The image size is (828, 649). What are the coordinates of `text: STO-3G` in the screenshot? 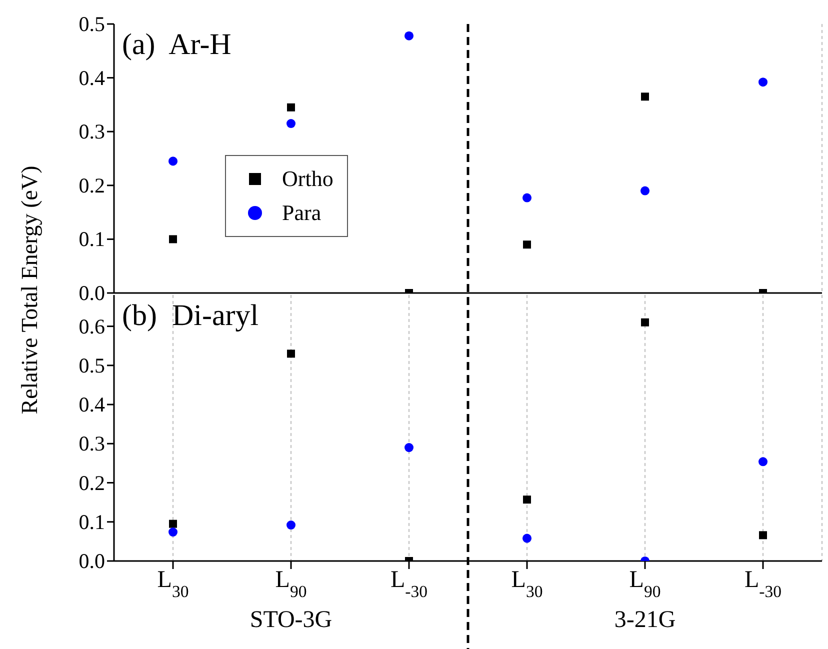 It's located at (291, 620).